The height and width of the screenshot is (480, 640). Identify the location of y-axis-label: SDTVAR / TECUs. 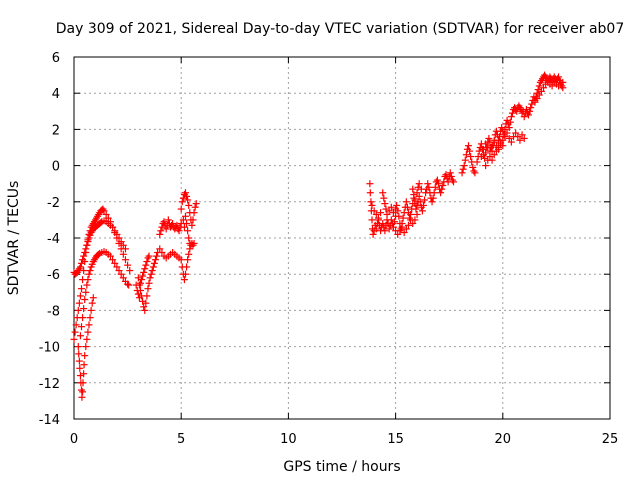
(14, 238).